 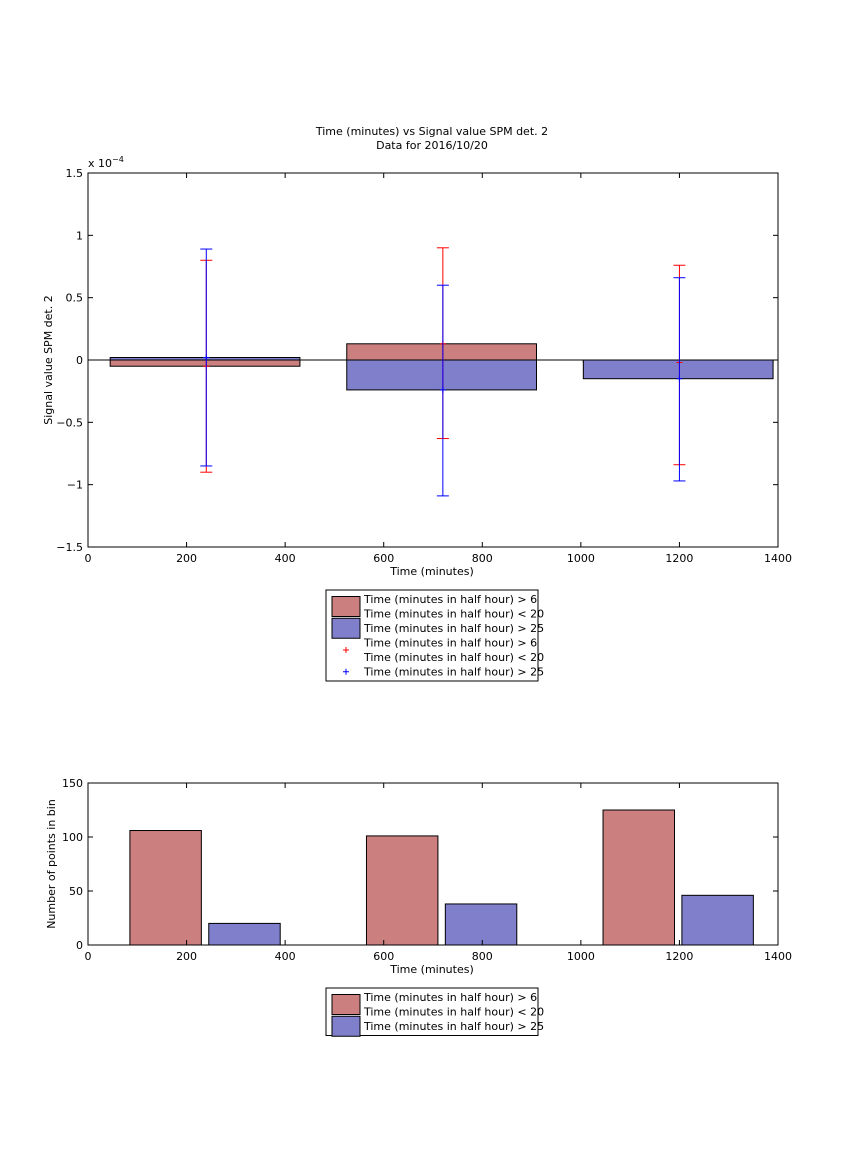 I want to click on chart1-legend-box, so click(x=432, y=635).